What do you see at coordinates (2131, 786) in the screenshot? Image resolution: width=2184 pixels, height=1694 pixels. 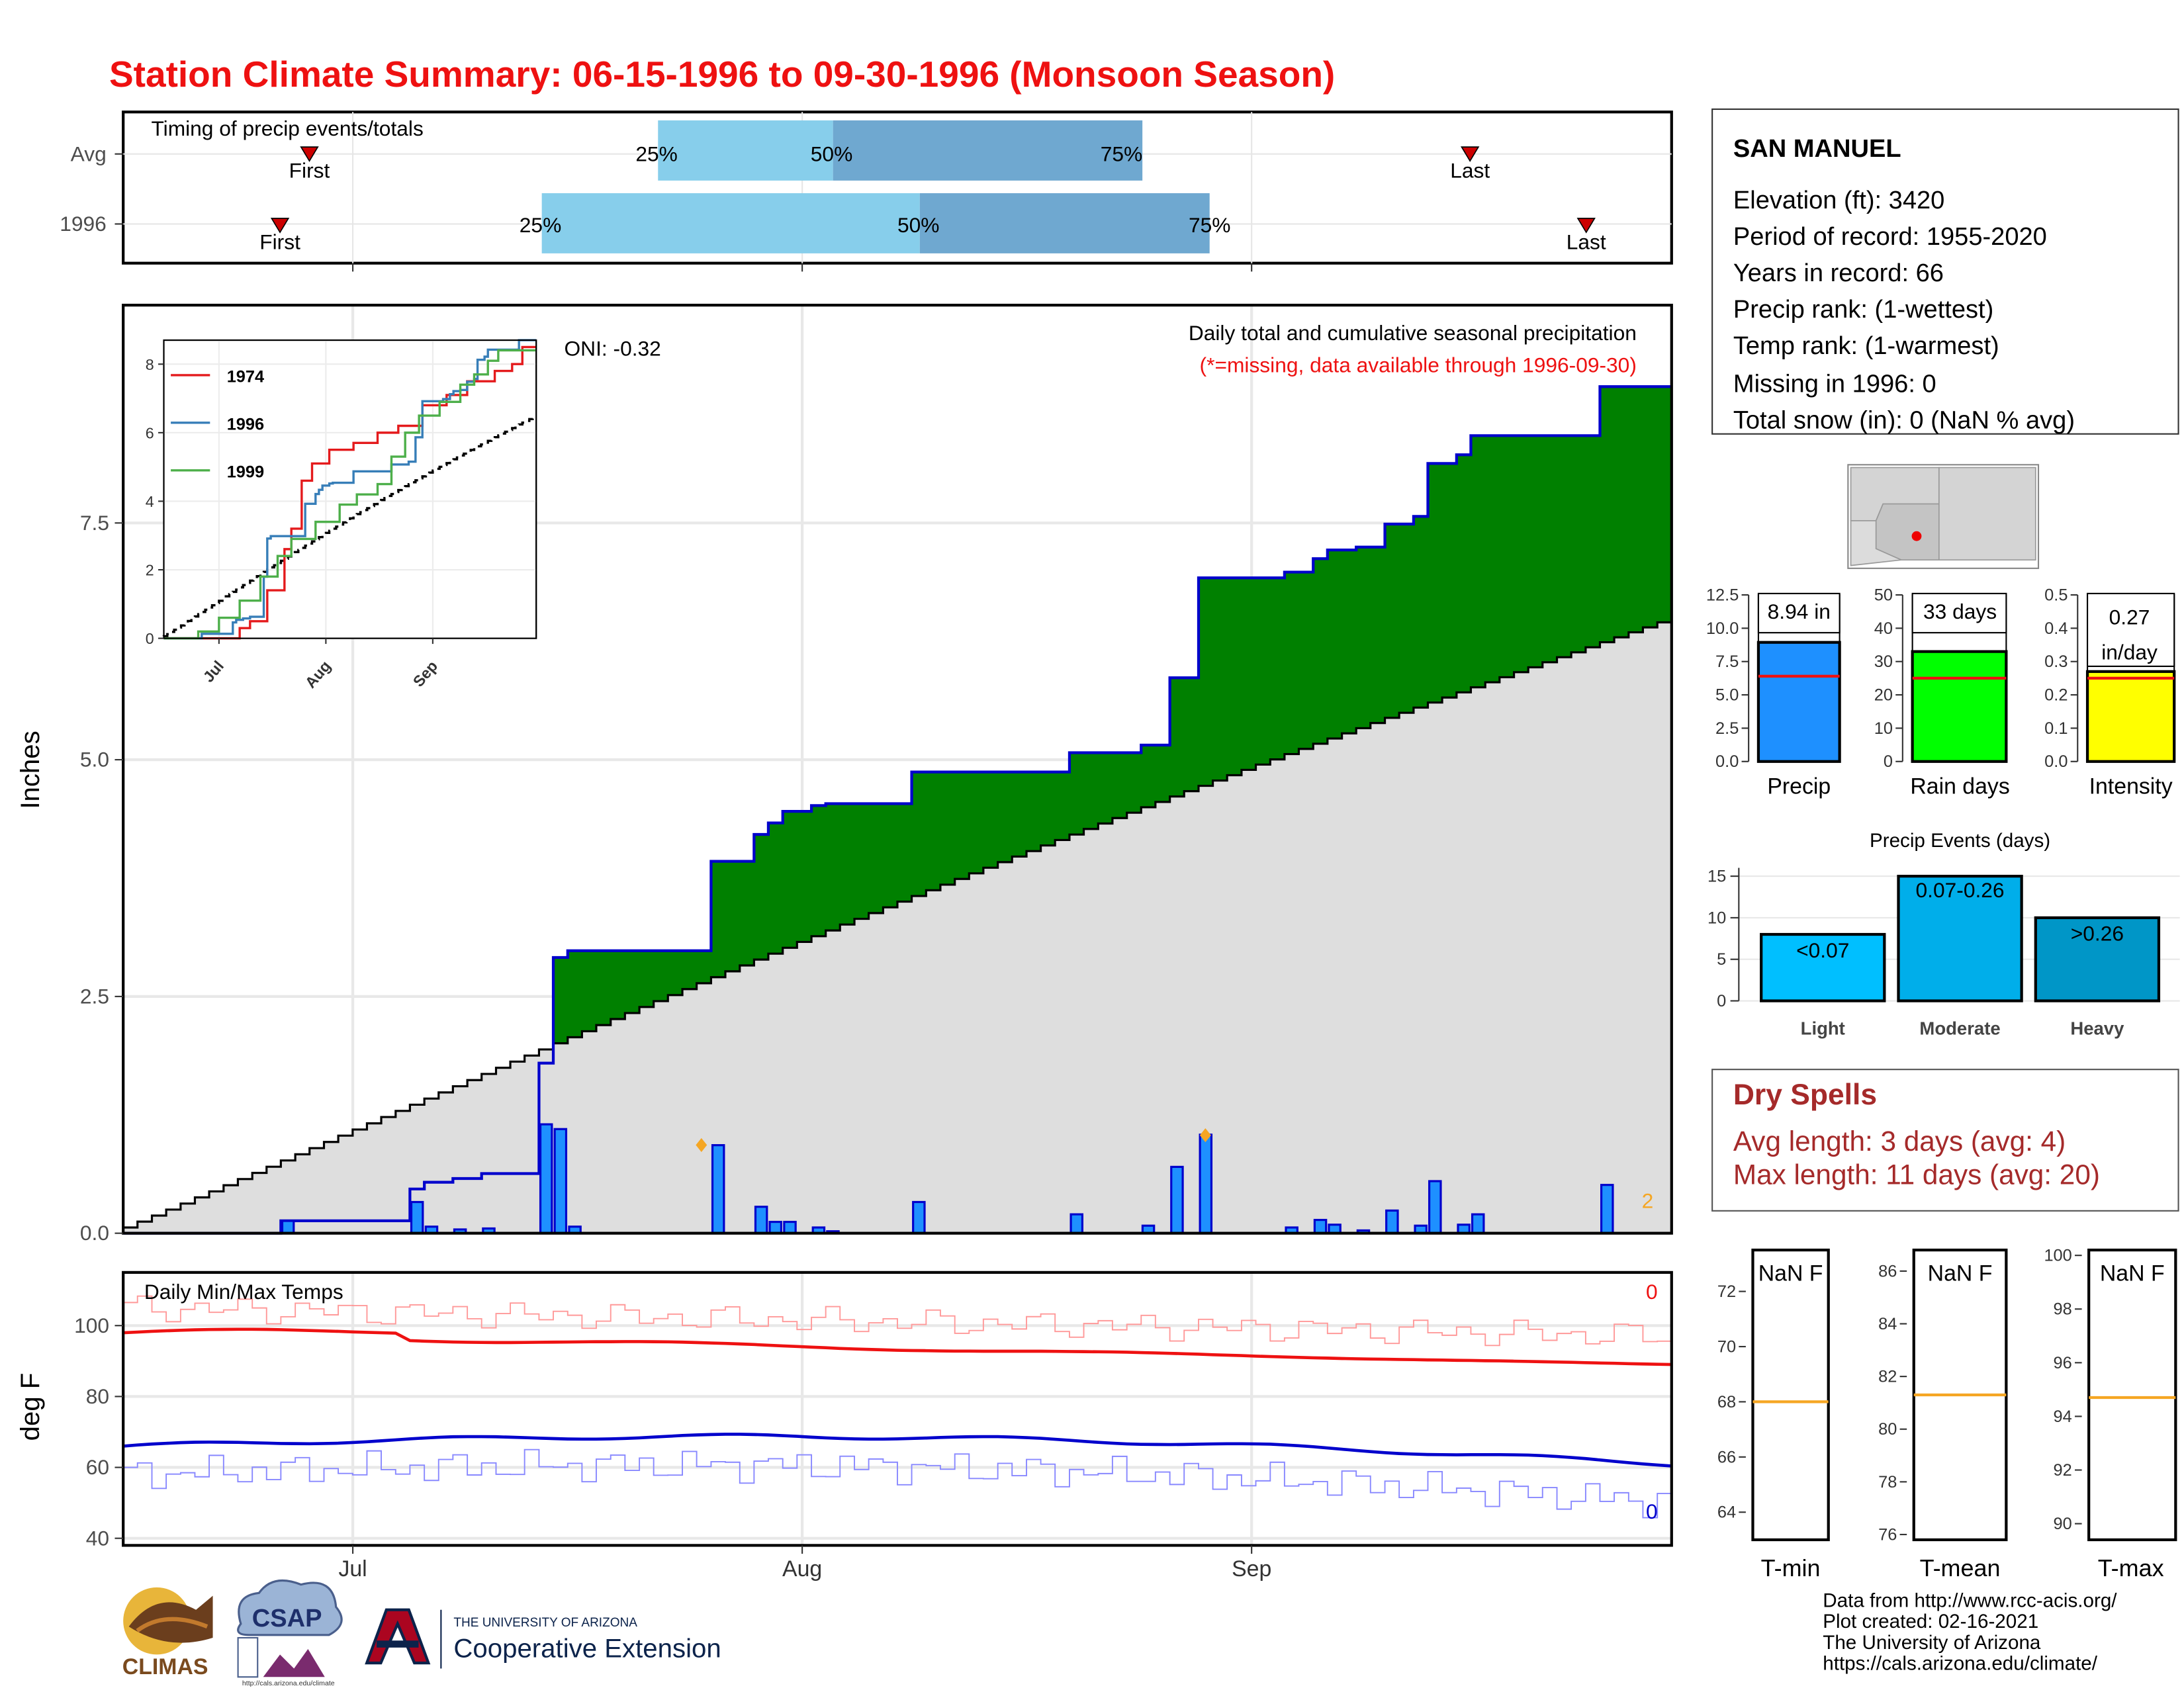 I see `intensity-summary-label: Intensity` at bounding box center [2131, 786].